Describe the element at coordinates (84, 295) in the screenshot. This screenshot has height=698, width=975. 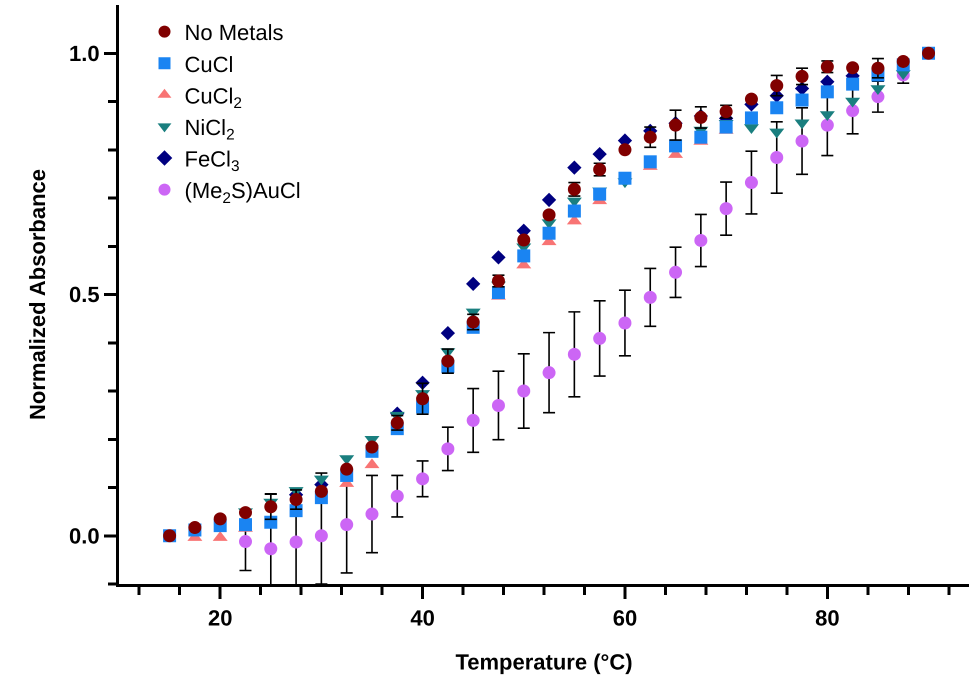
I see `y-tick-label: 0.5` at that location.